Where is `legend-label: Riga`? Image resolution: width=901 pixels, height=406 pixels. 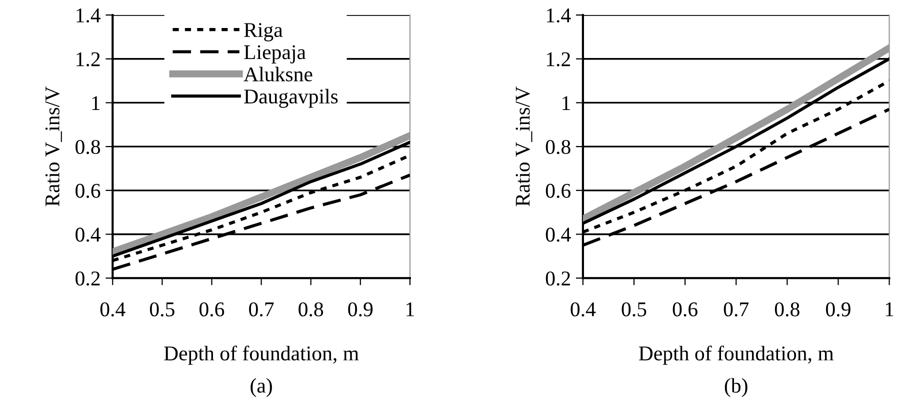 legend-label: Riga is located at coordinates (263, 32).